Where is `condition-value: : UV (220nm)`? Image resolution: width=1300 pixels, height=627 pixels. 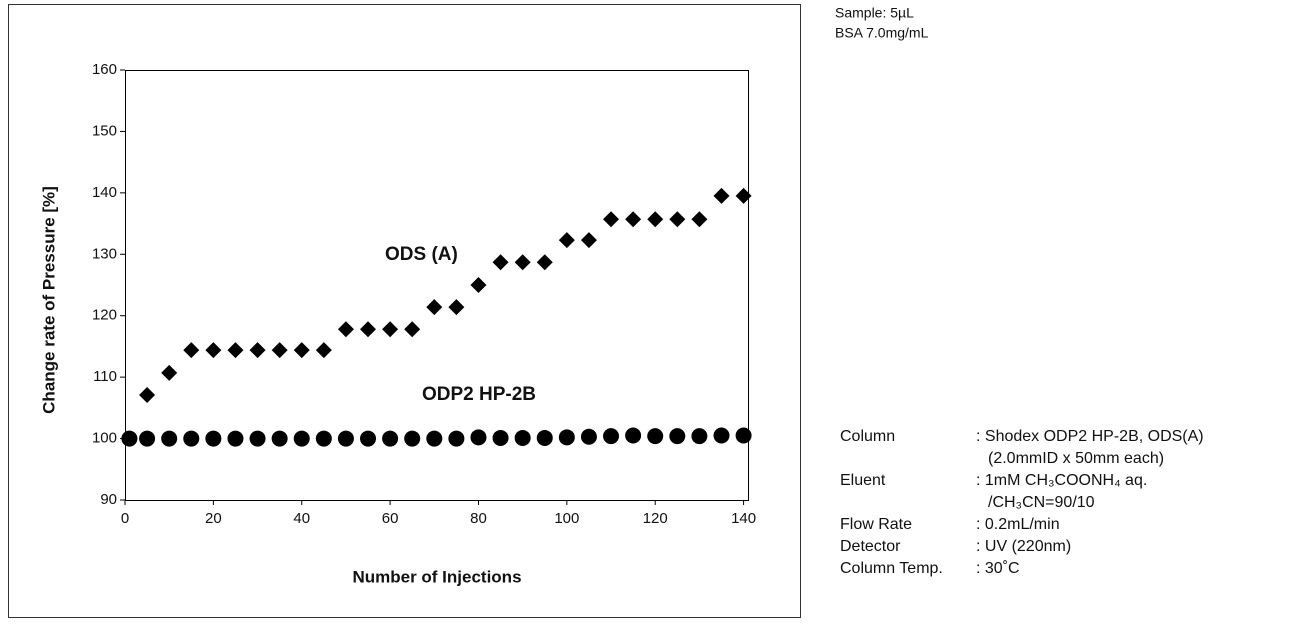
condition-value: : UV (220nm) is located at coordinates (1023, 546).